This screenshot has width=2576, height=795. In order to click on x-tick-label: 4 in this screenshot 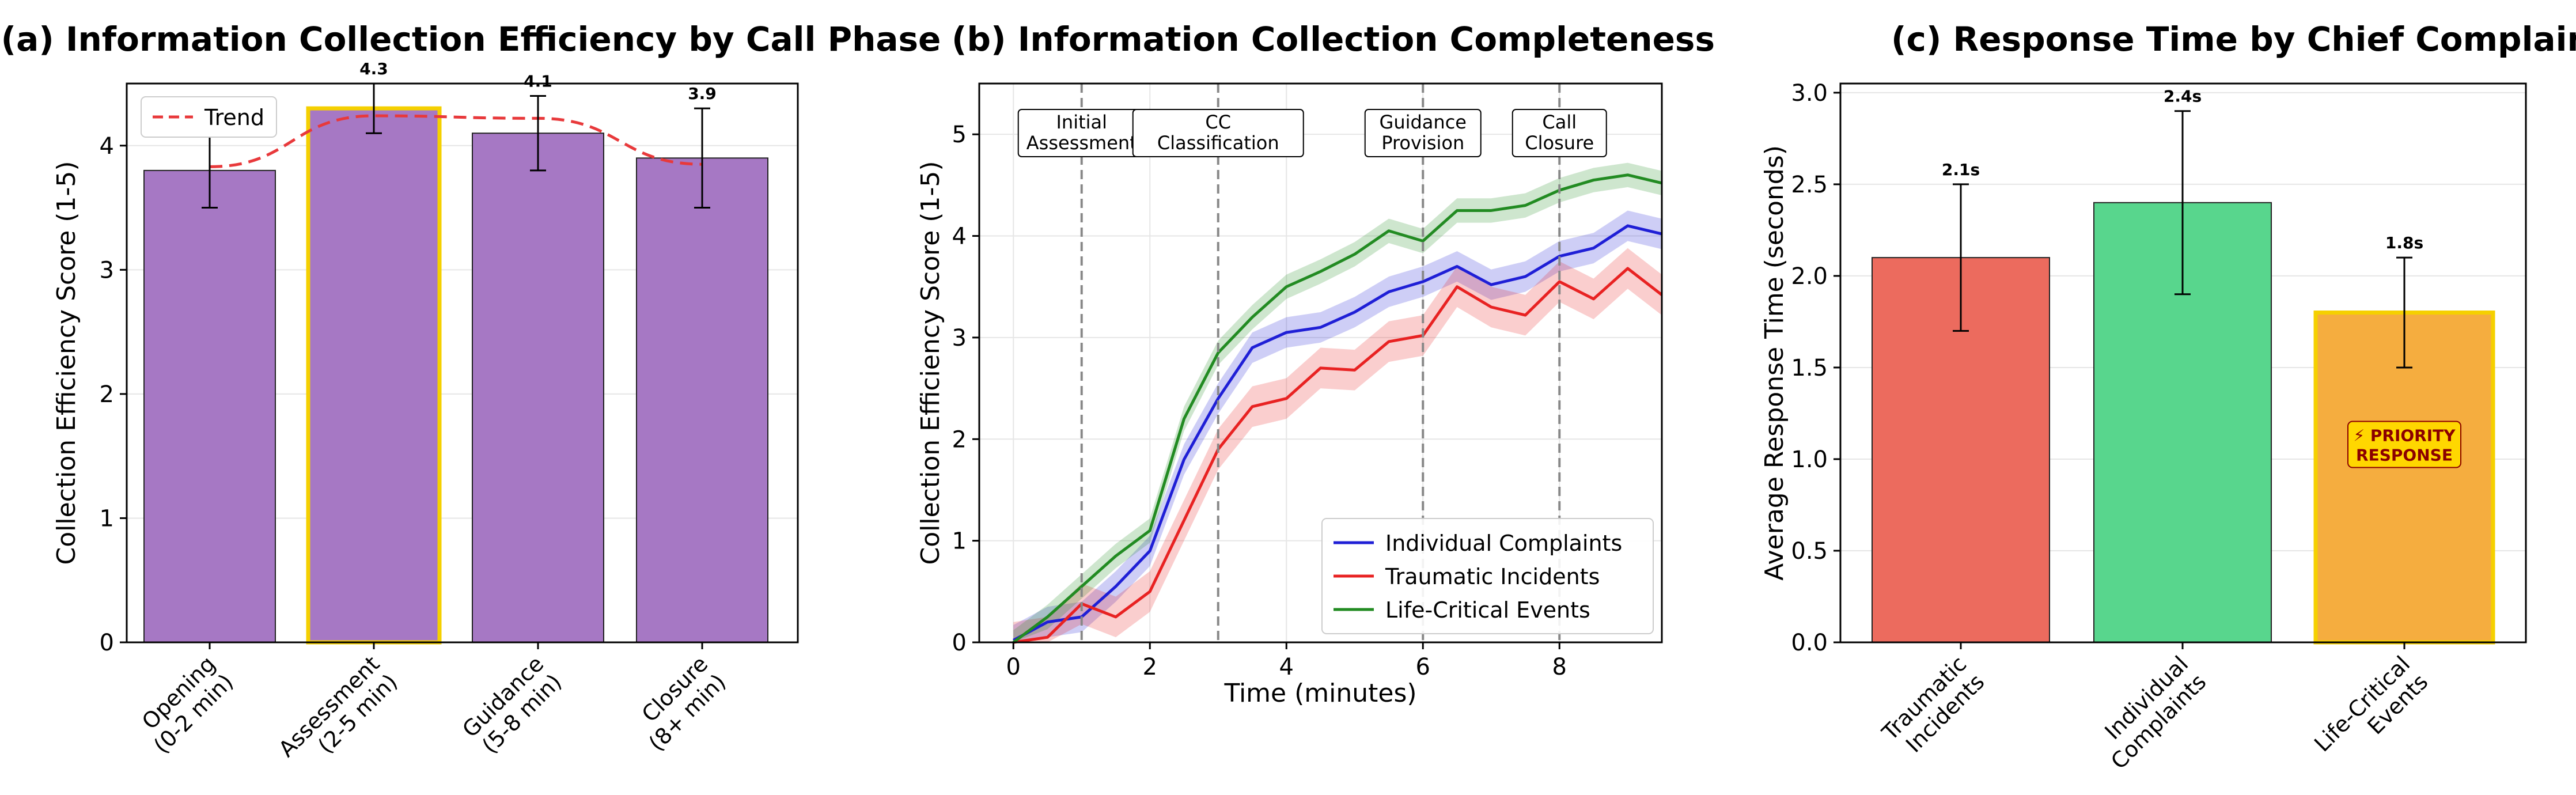, I will do `click(1286, 667)`.